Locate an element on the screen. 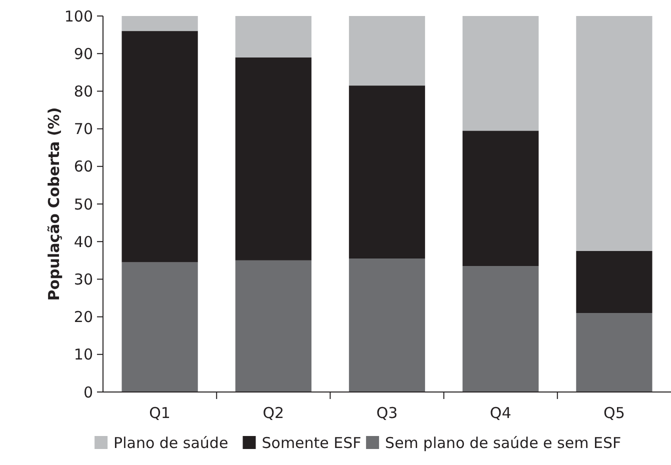 The height and width of the screenshot is (465, 671). x-tick-label: Q5 is located at coordinates (614, 413).